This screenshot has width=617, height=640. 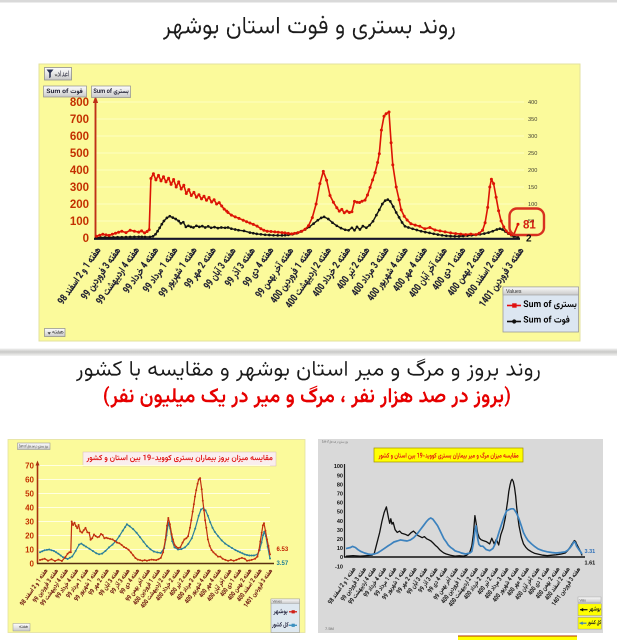 What do you see at coordinates (79, 154) in the screenshot?
I see `svg-text: 500` at bounding box center [79, 154].